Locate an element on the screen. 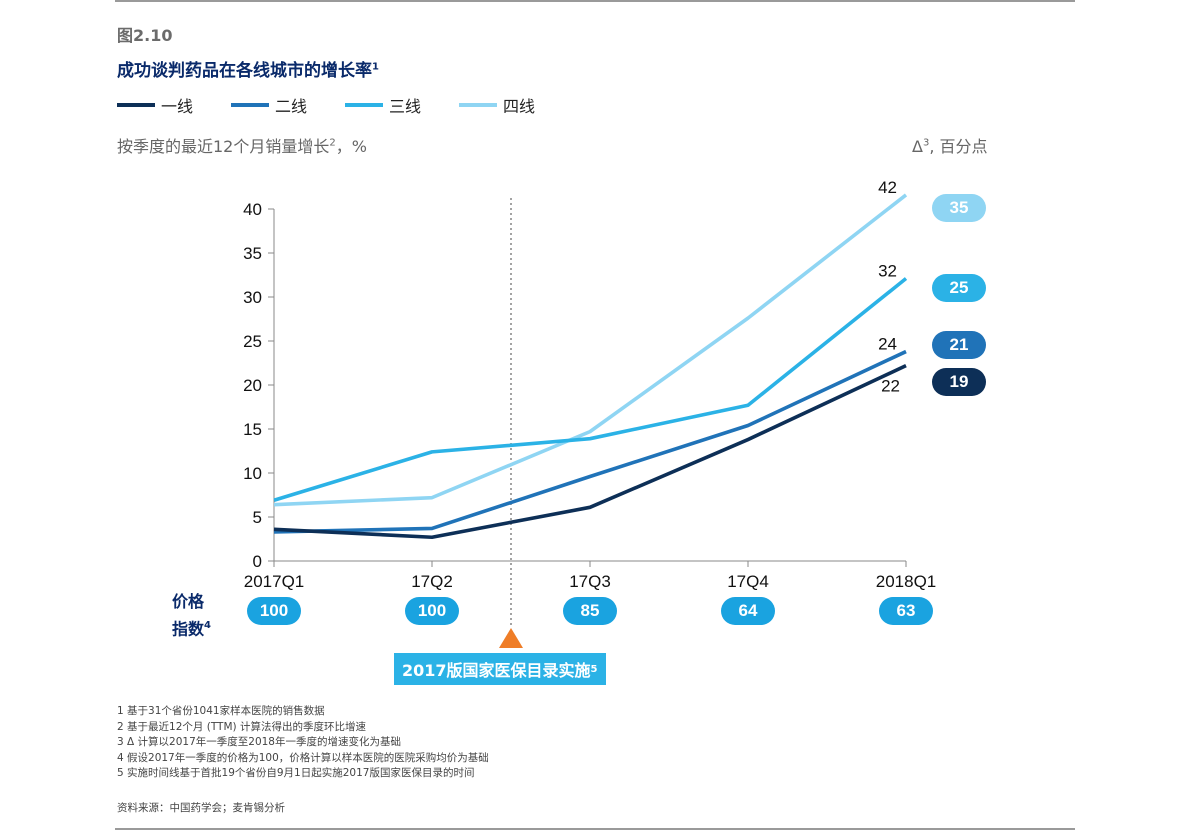 This screenshot has height=833, width=1191. price-index-label-line1: 价格 is located at coordinates (188, 601).